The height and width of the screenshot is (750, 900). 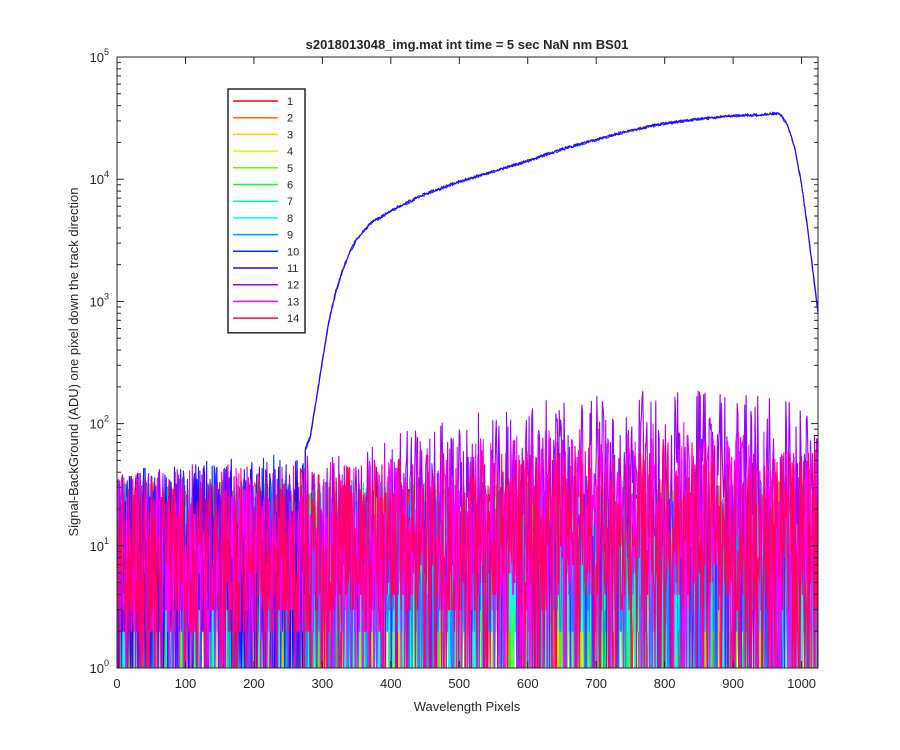 I want to click on x-tick-label: 200, so click(x=254, y=683).